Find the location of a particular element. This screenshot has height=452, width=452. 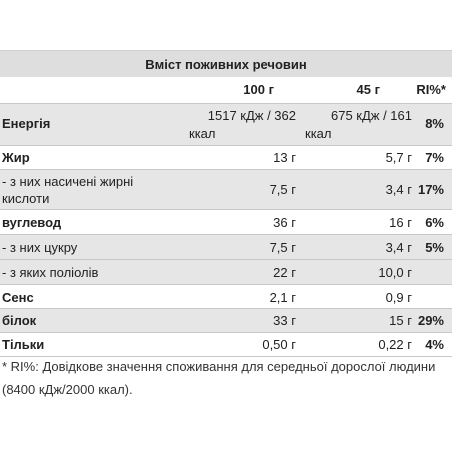

table-row: білок 33 г 15 г 29% is located at coordinates (226, 320).